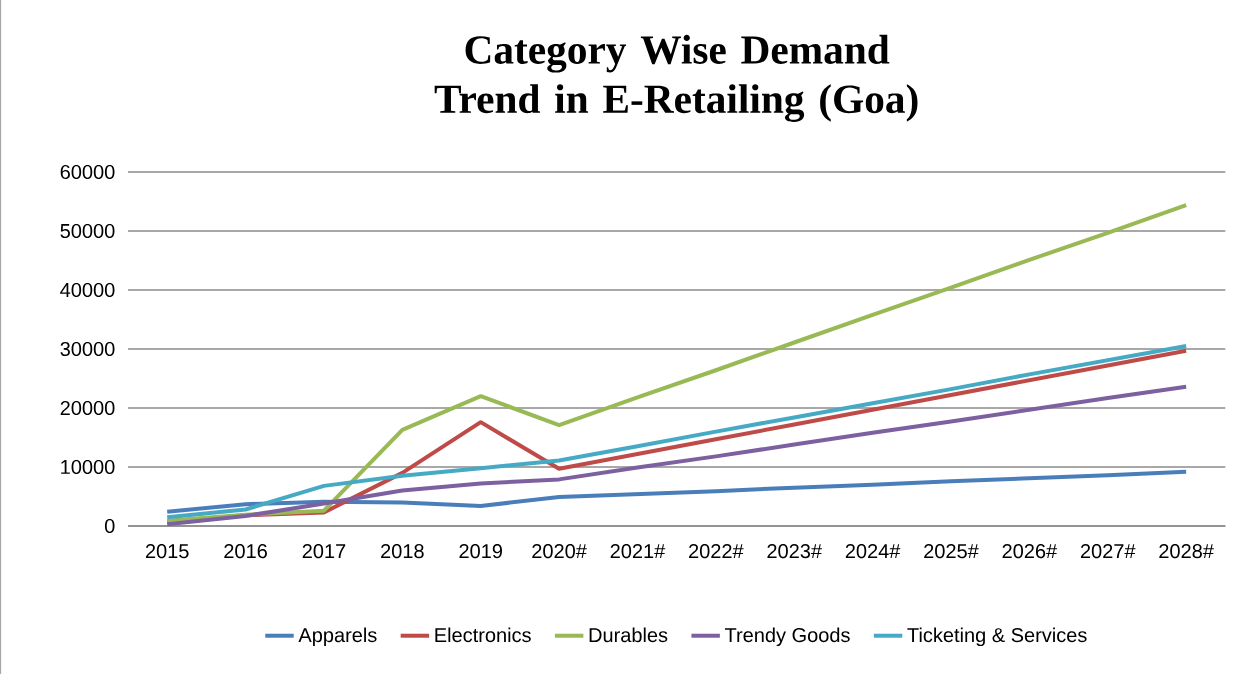 The image size is (1250, 674). I want to click on x-tick-label: 2015, so click(167, 551).